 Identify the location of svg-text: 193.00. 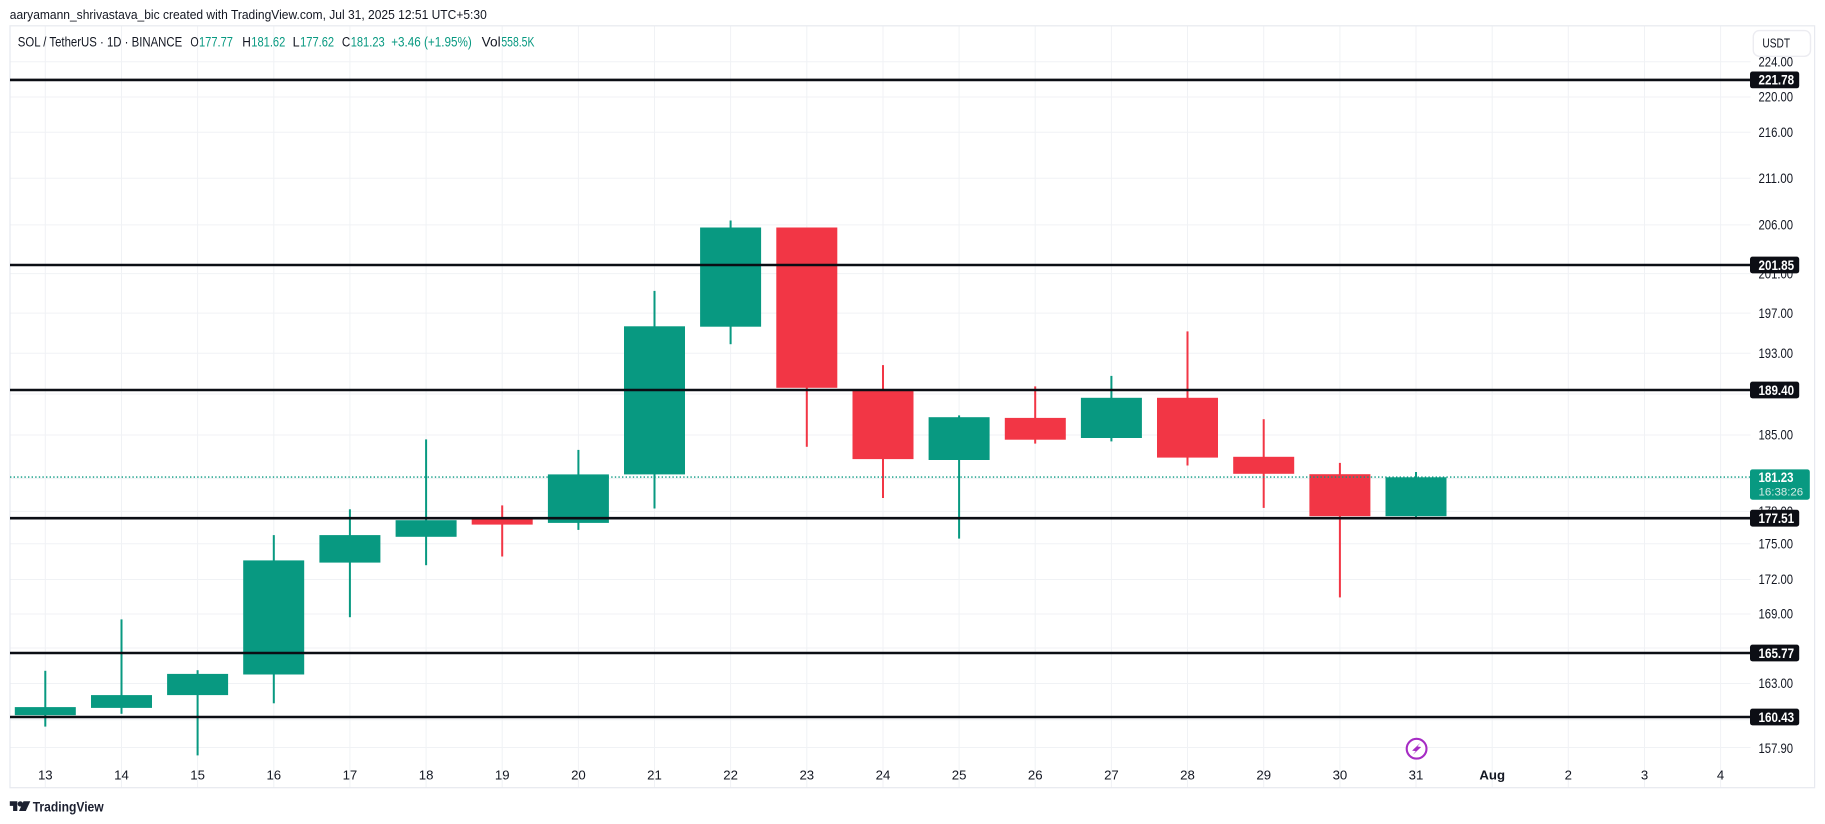
(1776, 353).